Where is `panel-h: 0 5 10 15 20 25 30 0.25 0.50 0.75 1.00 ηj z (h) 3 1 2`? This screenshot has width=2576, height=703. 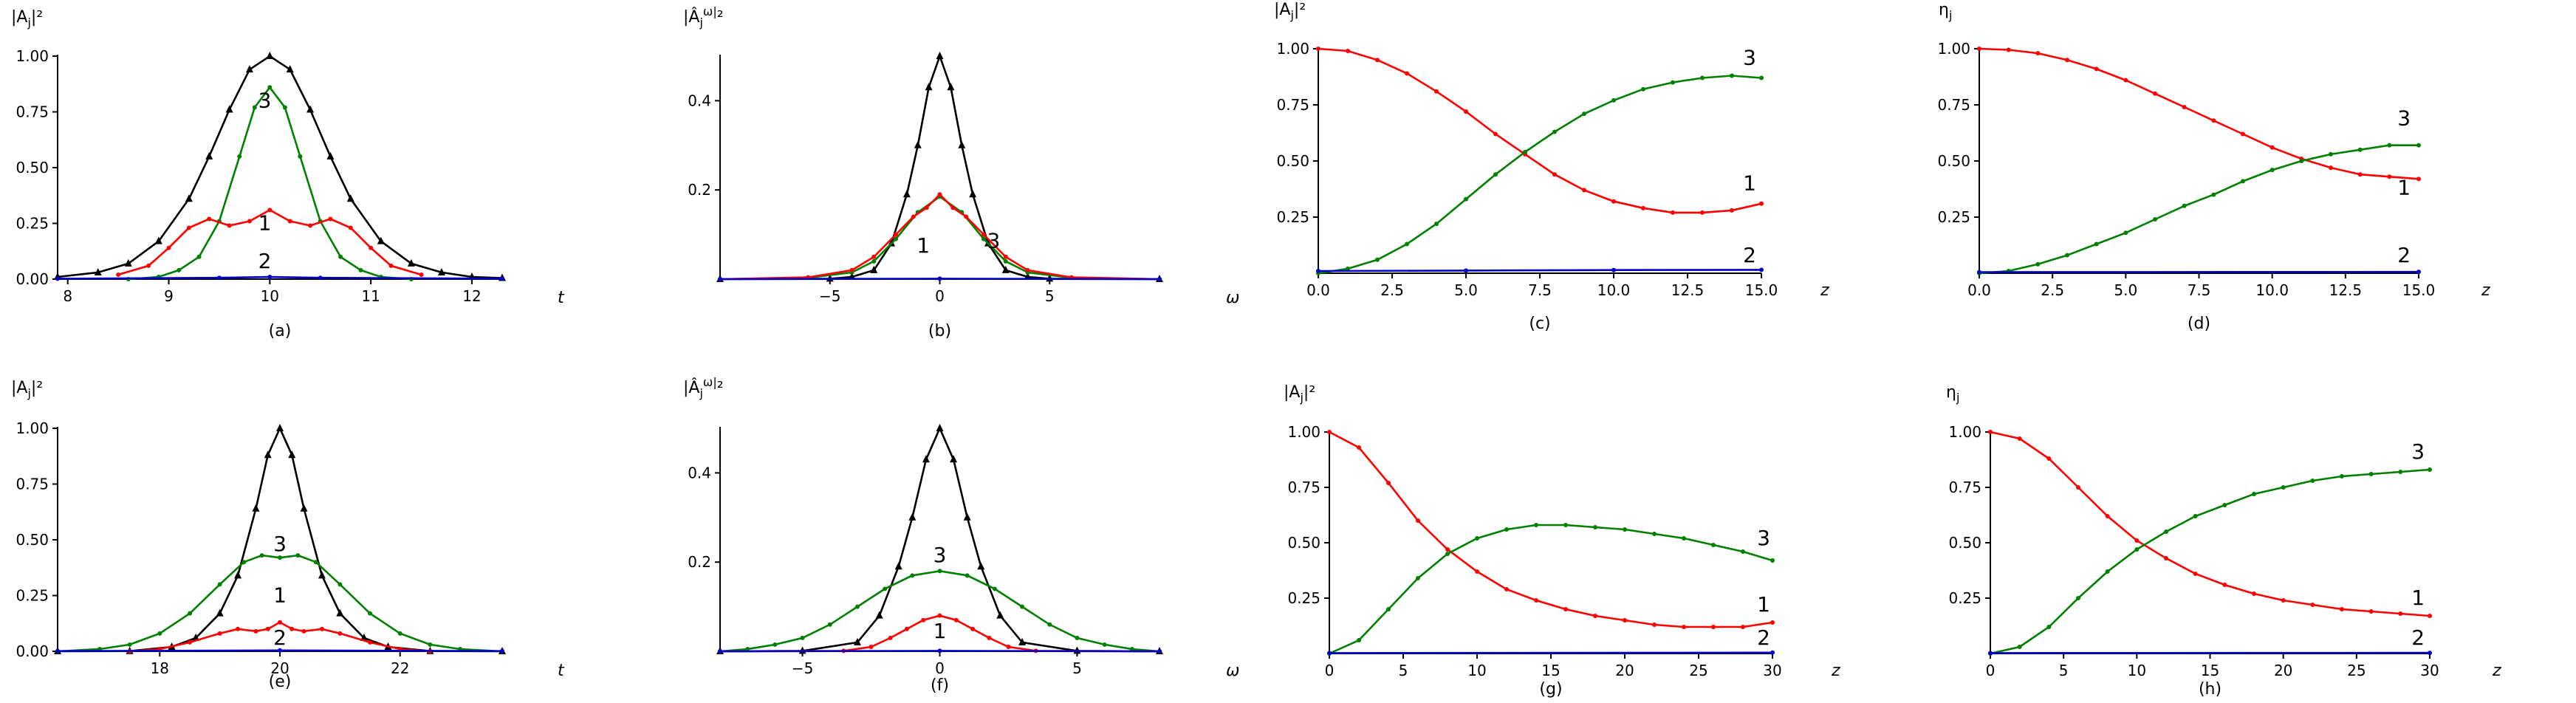 panel-h: 0 5 10 15 20 25 30 0.25 0.50 0.75 1.00 ηj z (h) 3 1 2 is located at coordinates (2223, 541).